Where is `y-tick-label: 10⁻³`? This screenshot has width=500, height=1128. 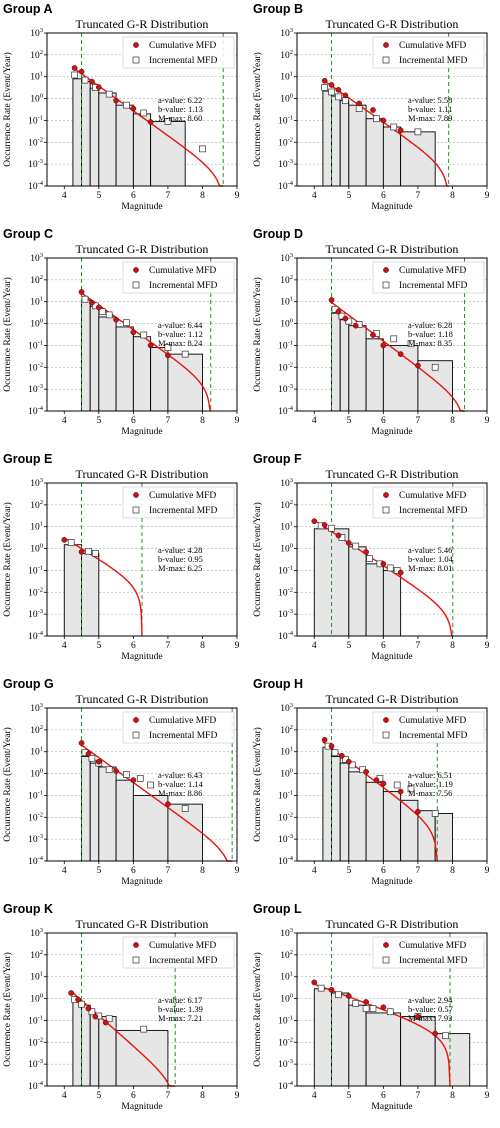 y-tick-label: 10⁻³ is located at coordinates (35, 839).